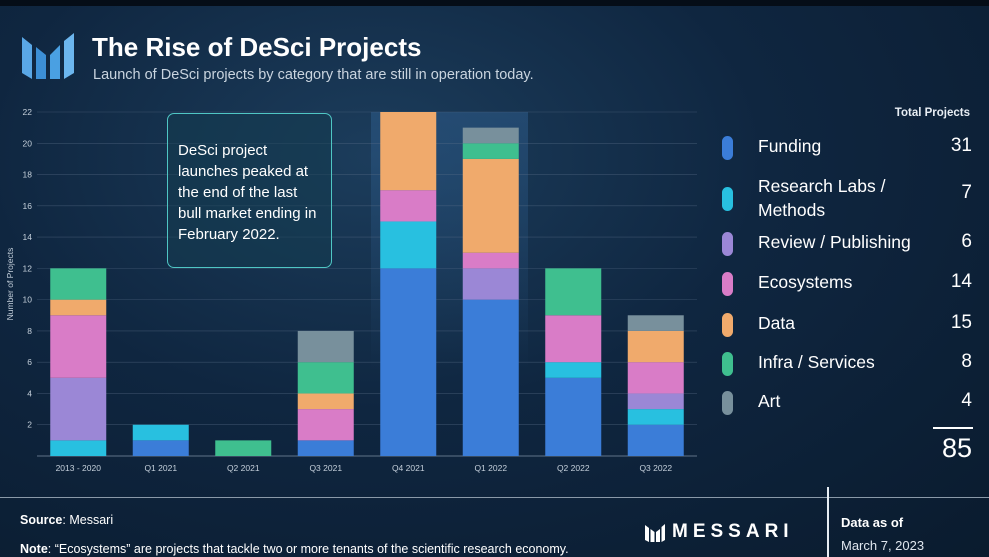  What do you see at coordinates (41, 520) in the screenshot?
I see `source-label: Source` at bounding box center [41, 520].